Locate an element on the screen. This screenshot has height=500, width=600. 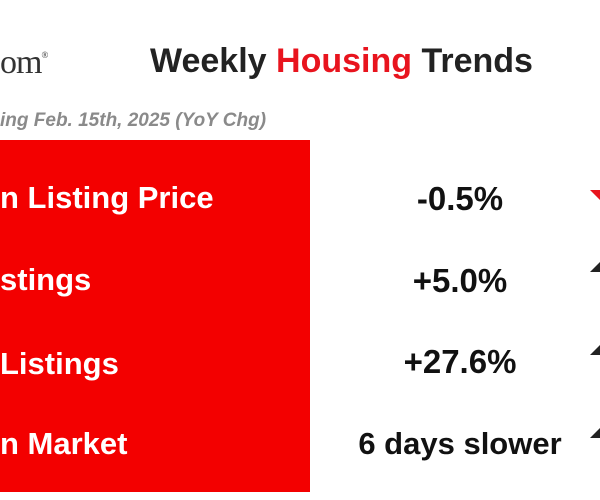
logo: om® is located at coordinates (24, 63).